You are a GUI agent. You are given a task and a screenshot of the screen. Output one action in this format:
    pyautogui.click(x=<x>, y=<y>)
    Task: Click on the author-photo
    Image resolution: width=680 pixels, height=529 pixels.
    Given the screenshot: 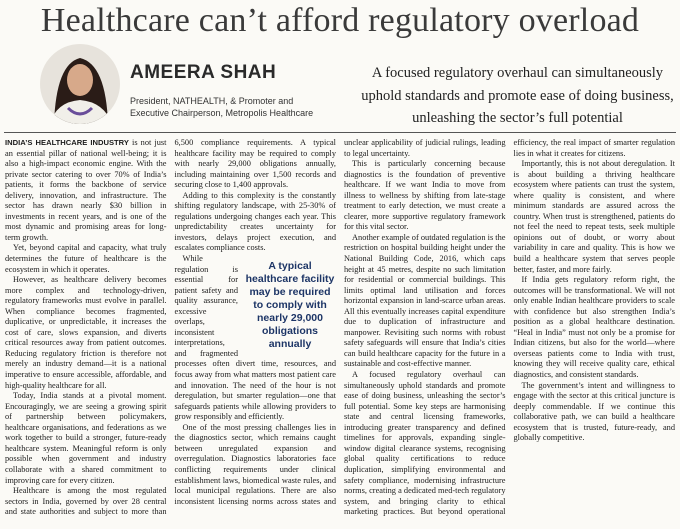 What is the action you would take?
    pyautogui.click(x=80, y=84)
    